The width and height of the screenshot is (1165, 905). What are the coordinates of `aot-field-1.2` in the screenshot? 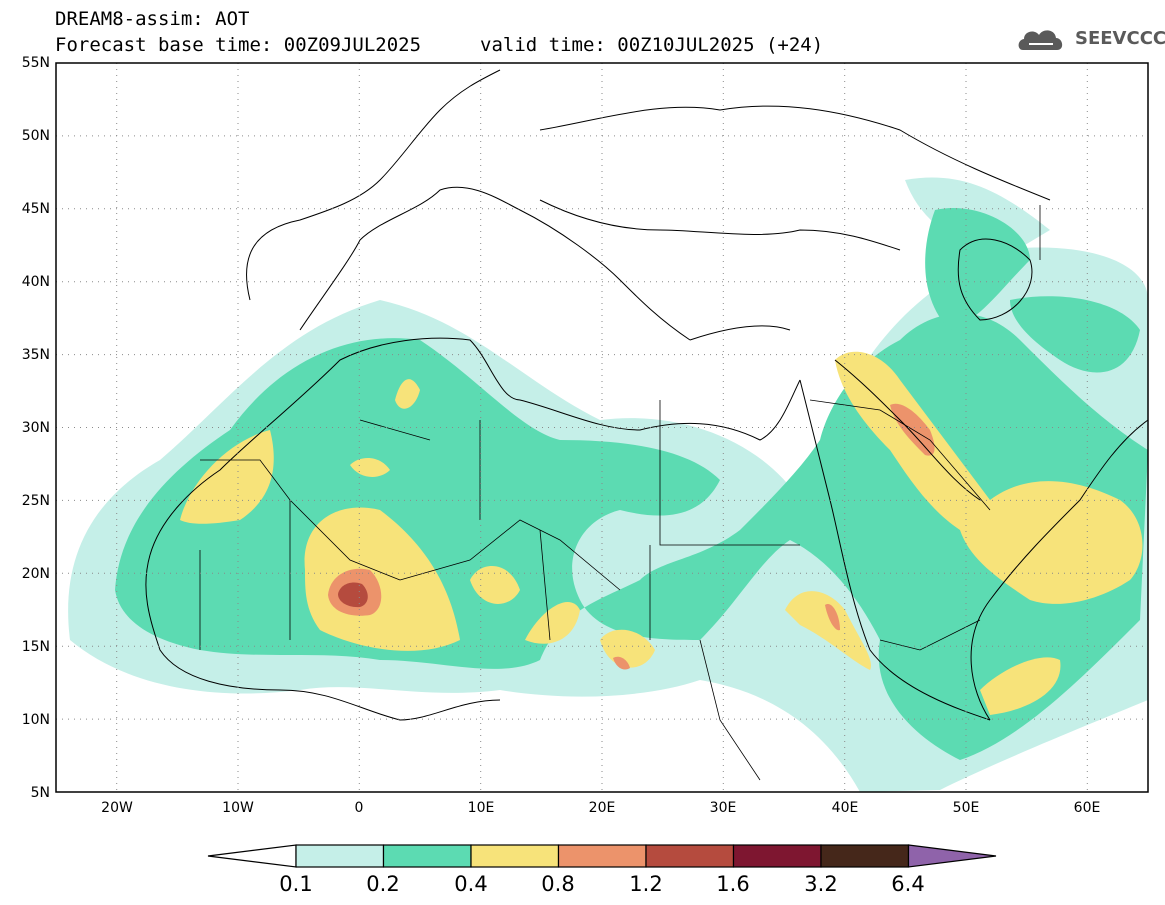 It's located at (353, 595).